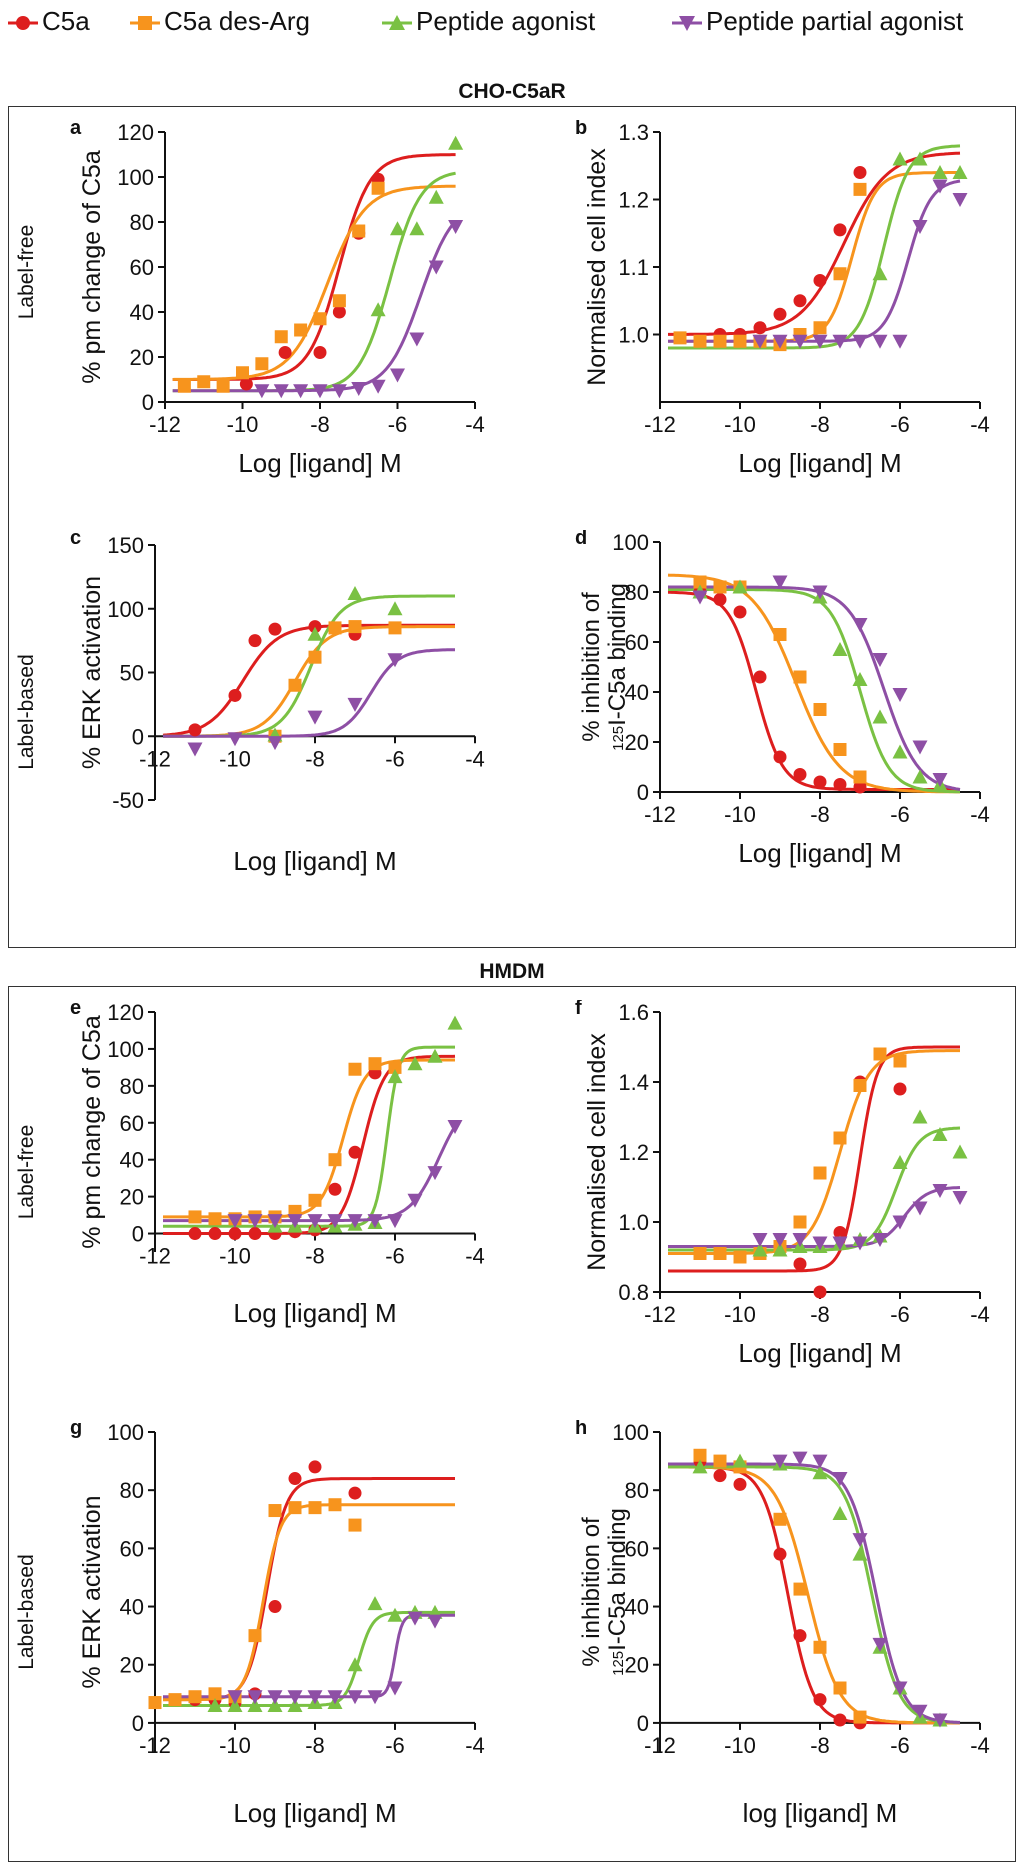 The width and height of the screenshot is (1024, 1869). I want to click on y-tick-label: 0.8, so click(633, 1292).